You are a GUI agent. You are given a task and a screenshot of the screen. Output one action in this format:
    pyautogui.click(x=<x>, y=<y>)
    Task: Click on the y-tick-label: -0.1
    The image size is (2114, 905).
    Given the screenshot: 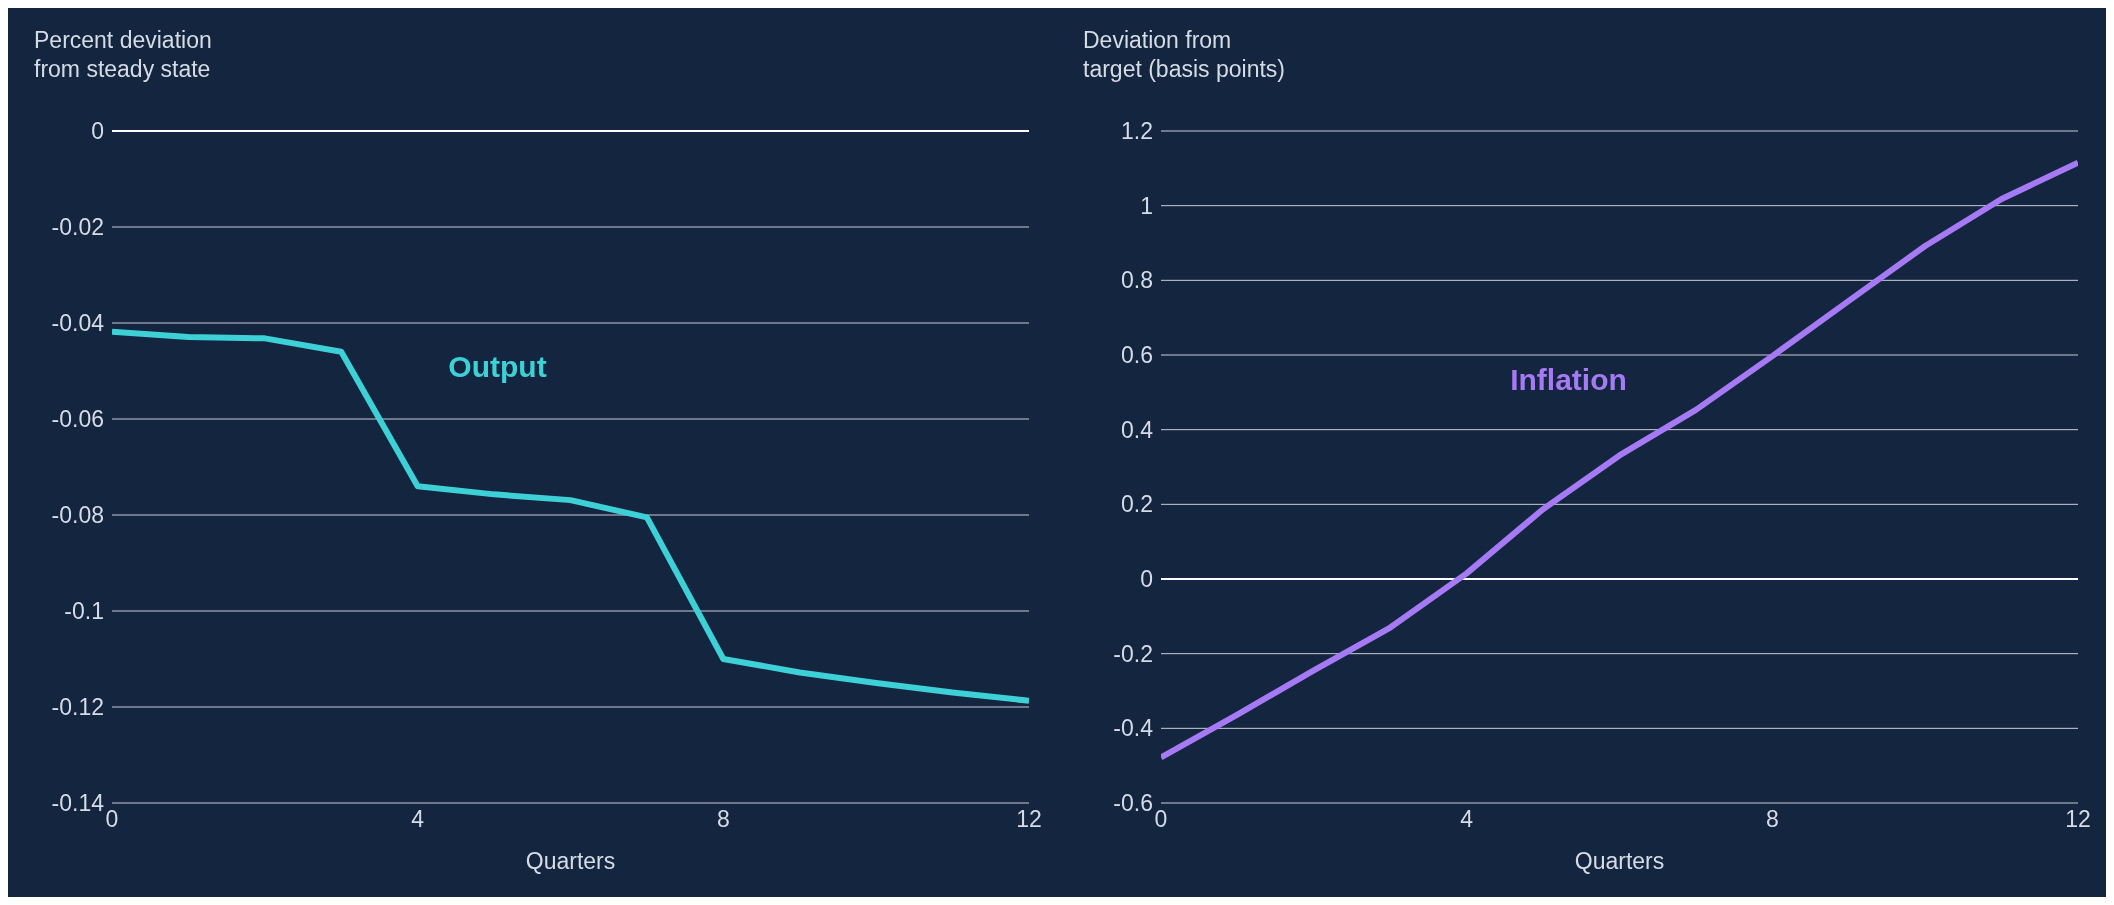 What is the action you would take?
    pyautogui.click(x=84, y=611)
    